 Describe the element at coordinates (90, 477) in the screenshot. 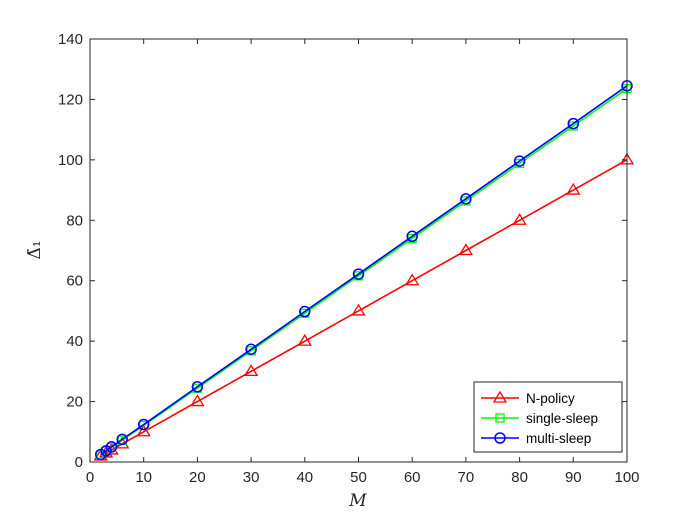

I see `x-tick-label: 0` at that location.